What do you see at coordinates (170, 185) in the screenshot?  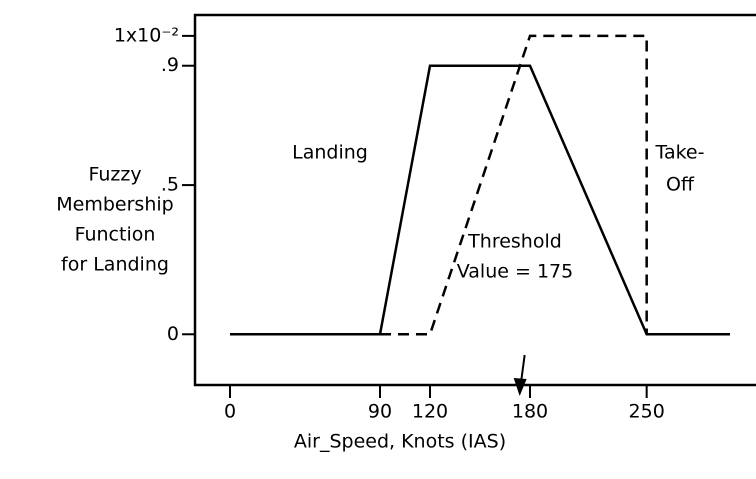 I see `y-tick-label: .5` at bounding box center [170, 185].